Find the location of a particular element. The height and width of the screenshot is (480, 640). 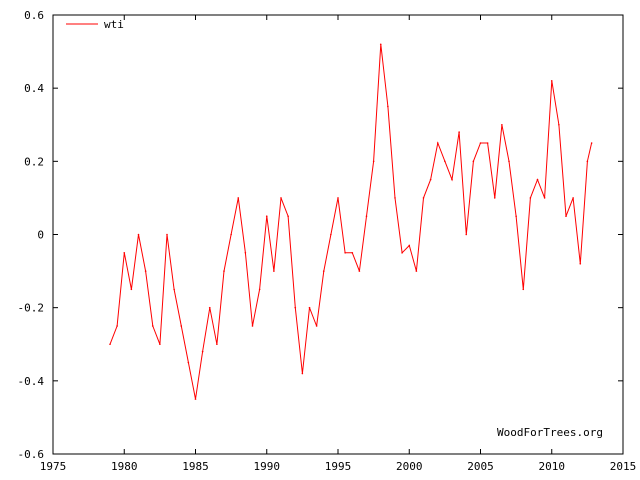

y-tick-label: -0.2 is located at coordinates (31, 308).